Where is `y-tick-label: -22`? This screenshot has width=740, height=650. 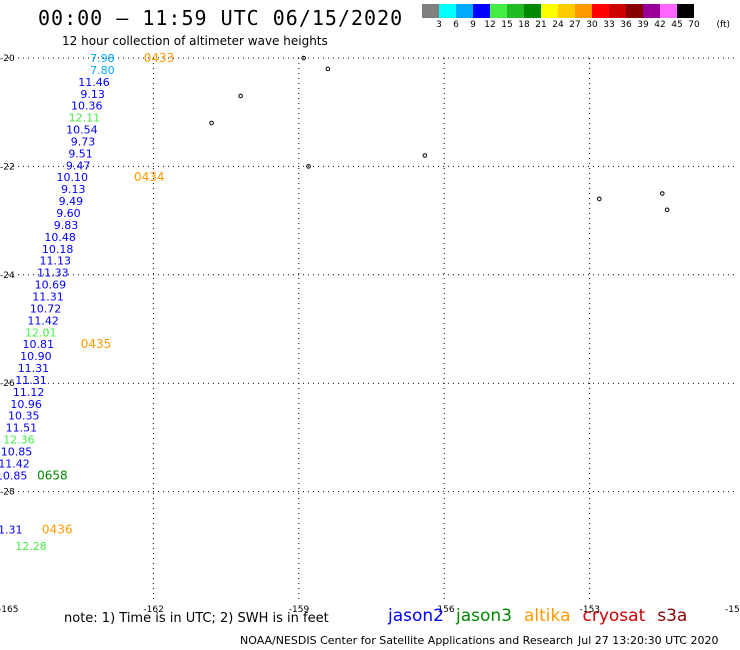 y-tick-label: -22 is located at coordinates (7, 167).